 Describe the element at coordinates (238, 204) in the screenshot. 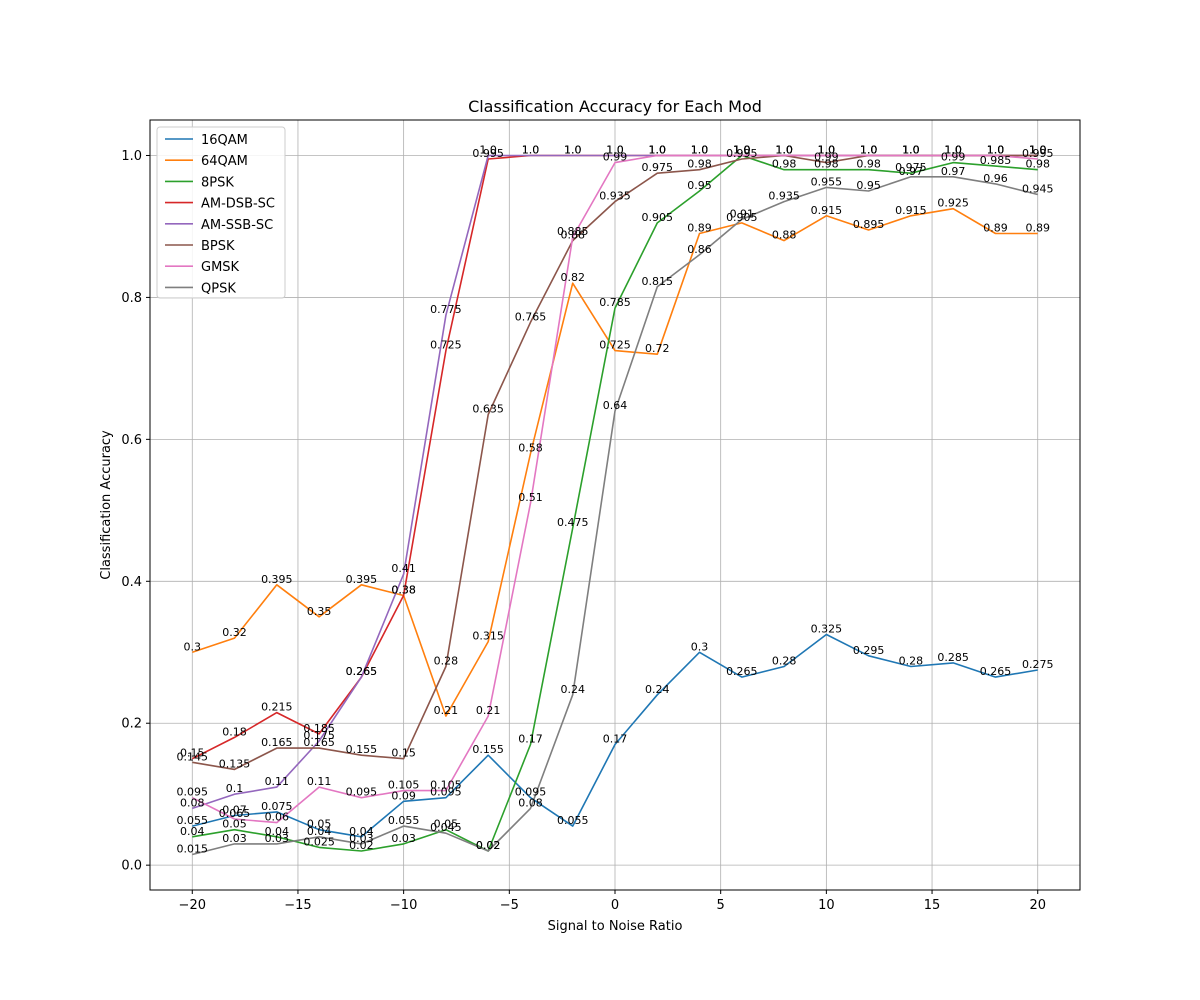

I see `legend-label: AM-DSB-SC` at that location.